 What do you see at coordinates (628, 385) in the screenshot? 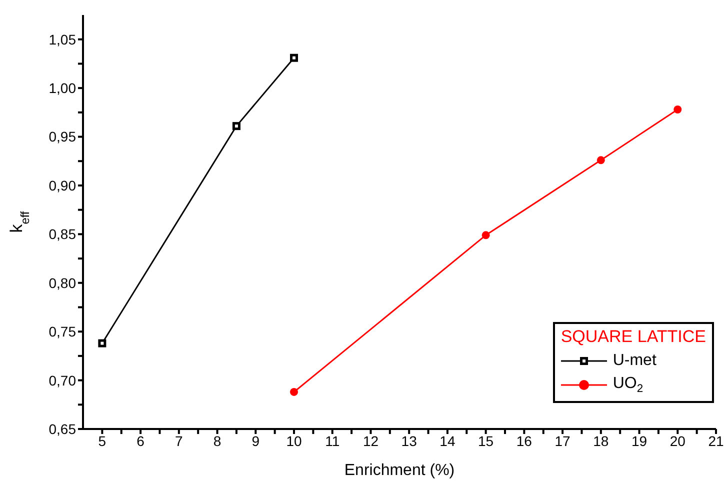
I see `legend-label: UO$_{2}$` at bounding box center [628, 385].